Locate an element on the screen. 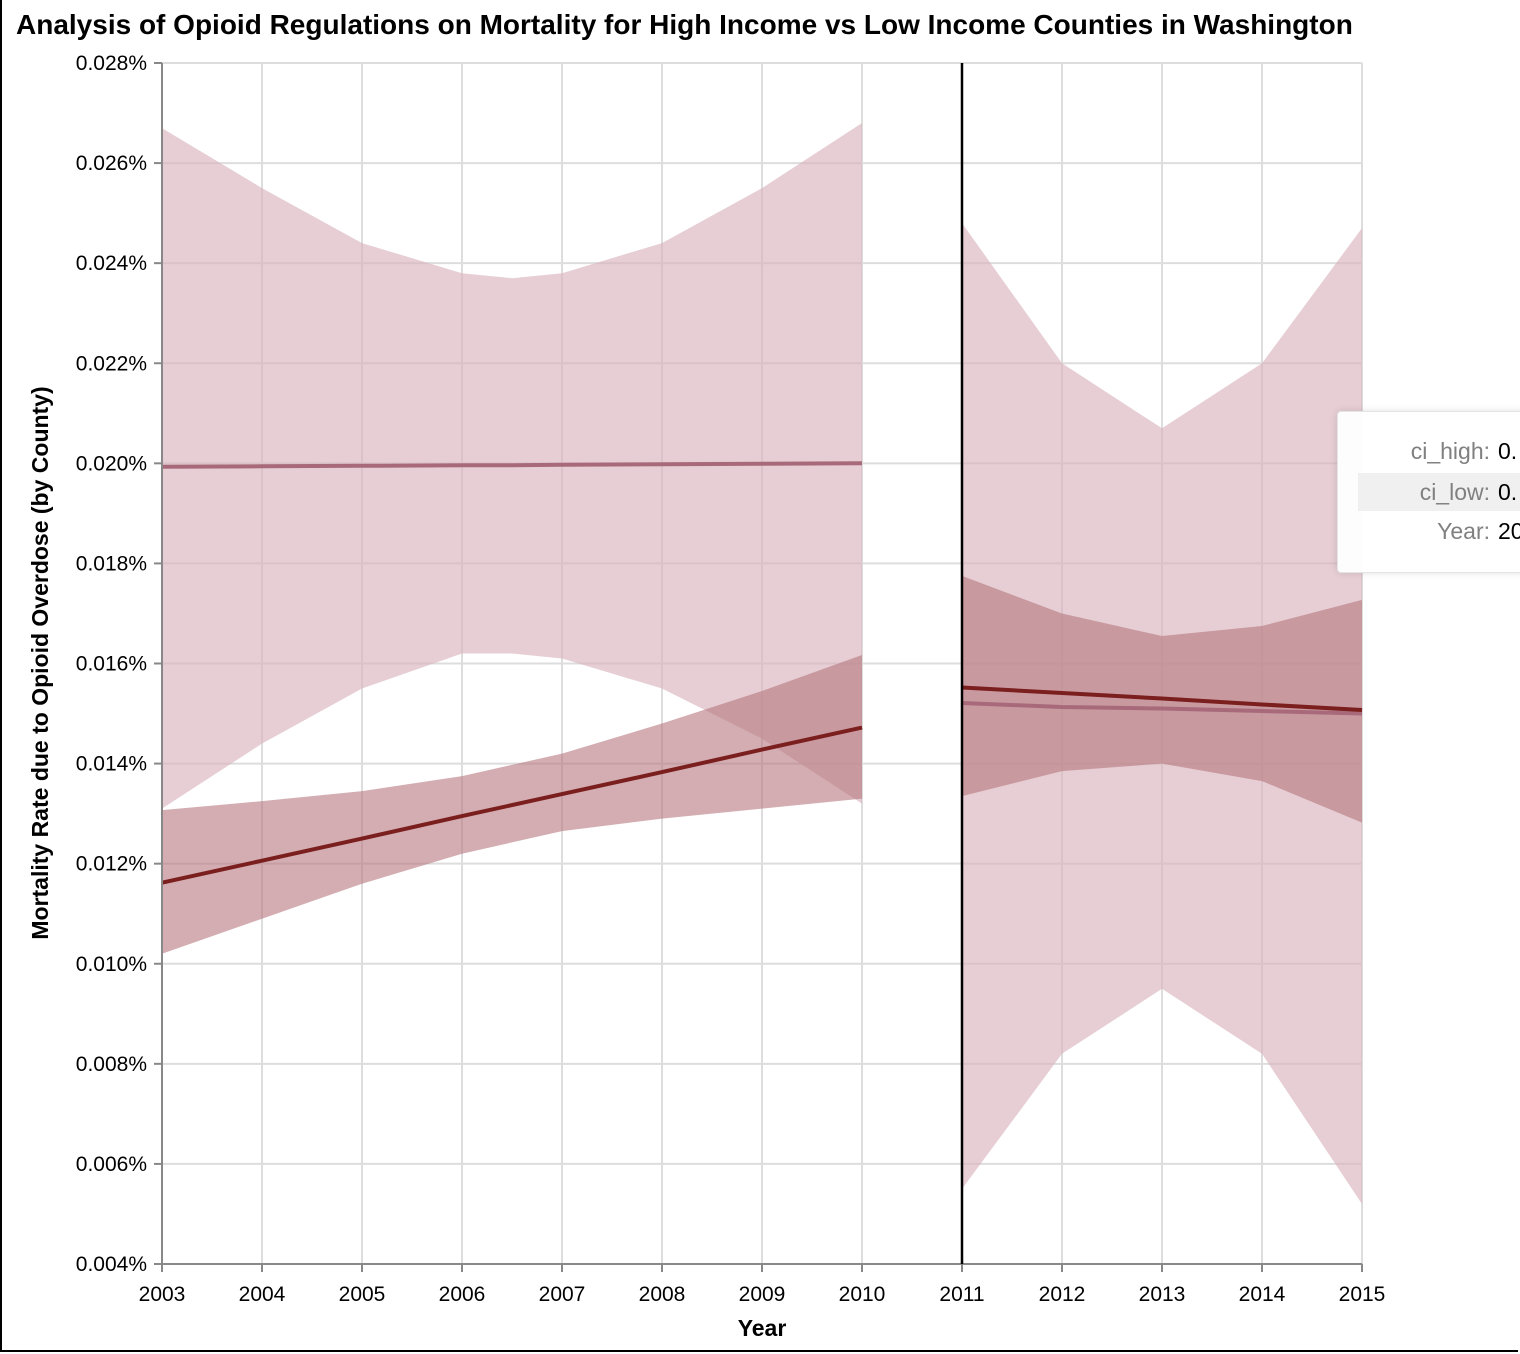  x-tick-label: 2009 is located at coordinates (762, 1294).